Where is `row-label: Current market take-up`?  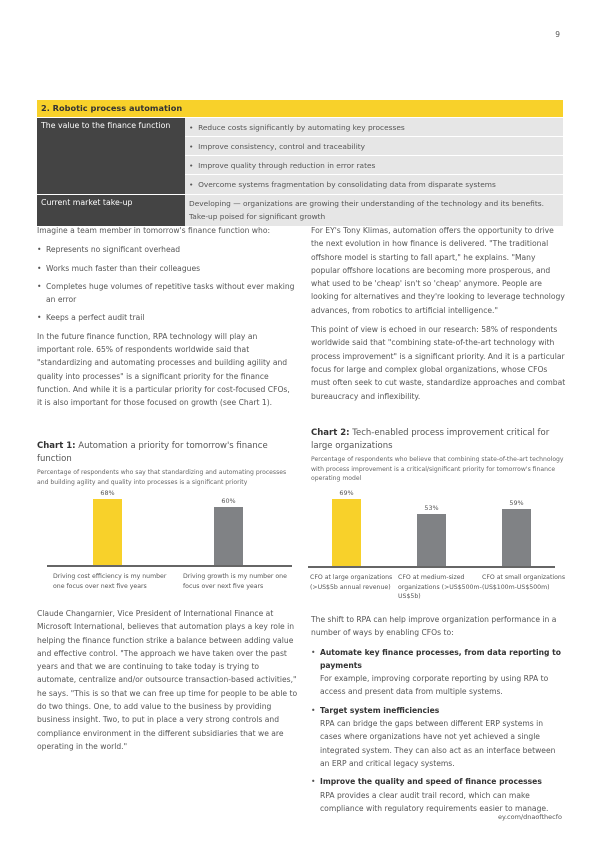 row-label: Current market take-up is located at coordinates (111, 210).